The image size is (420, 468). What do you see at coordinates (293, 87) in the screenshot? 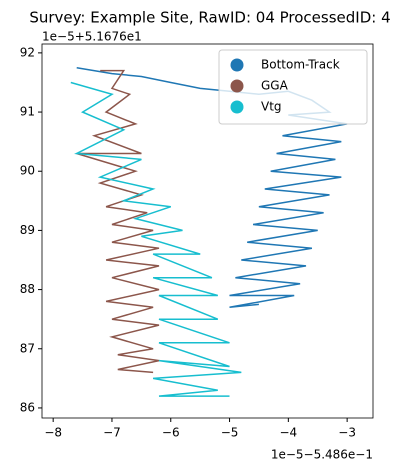
I see `legend-box` at bounding box center [293, 87].